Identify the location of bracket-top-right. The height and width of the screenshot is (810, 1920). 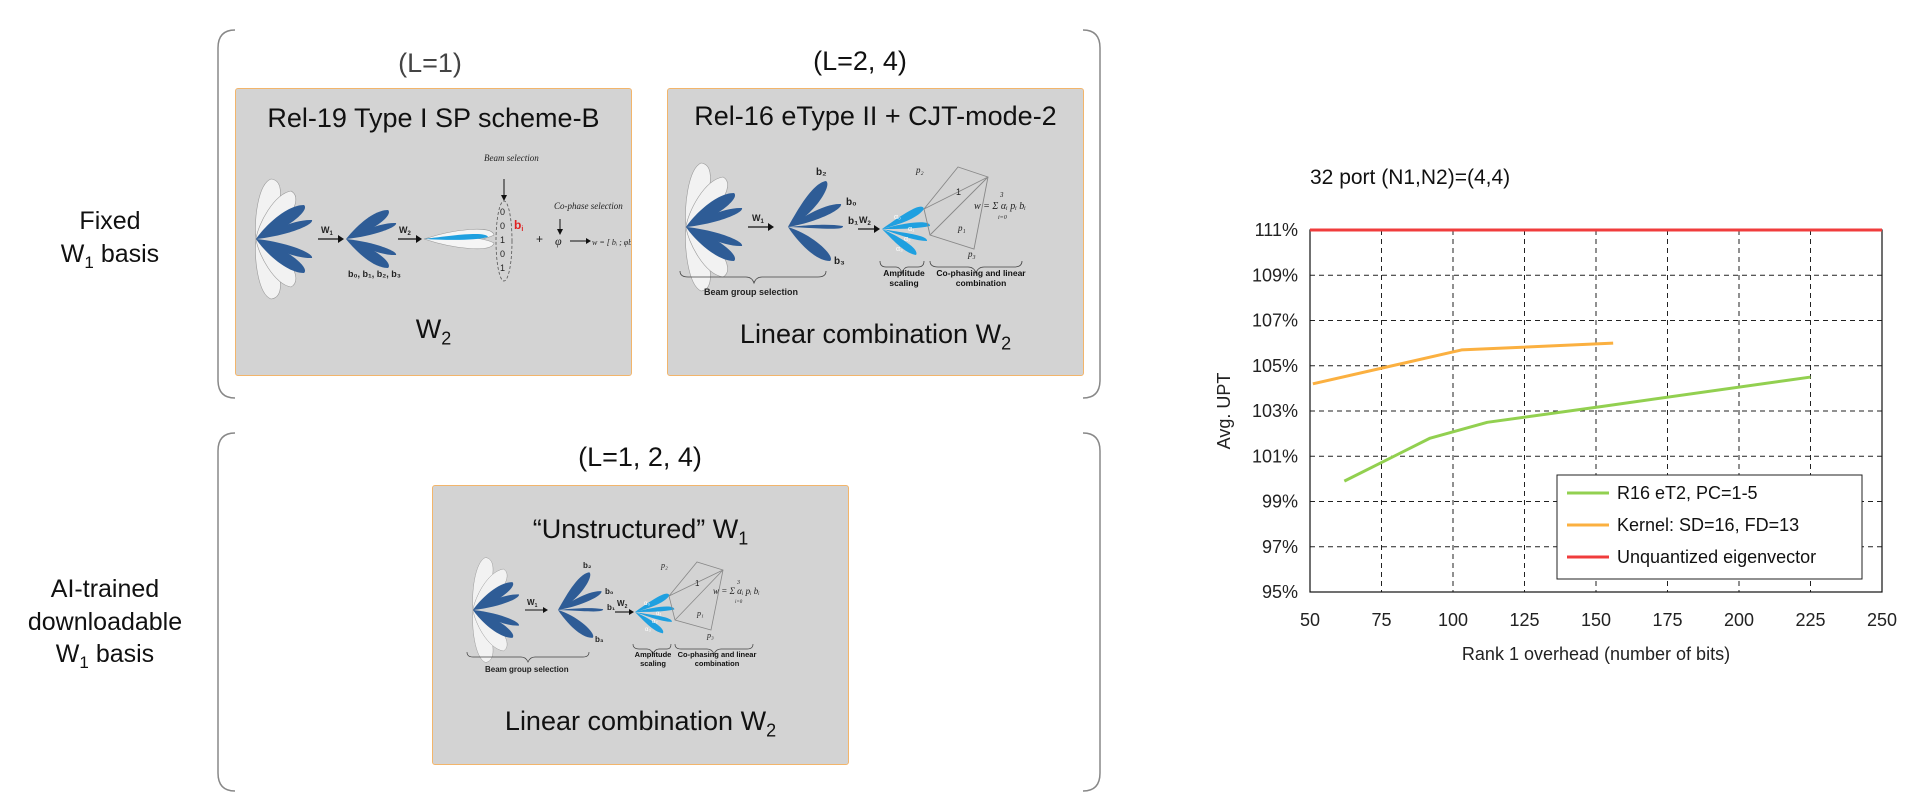
(1091, 214).